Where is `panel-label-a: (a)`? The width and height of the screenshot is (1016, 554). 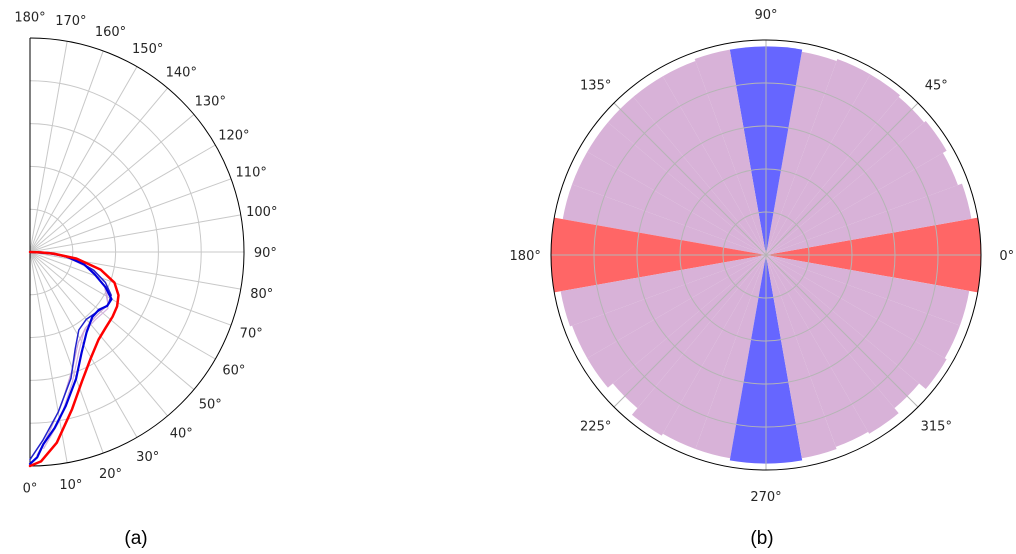
panel-label-a: (a) is located at coordinates (135, 538).